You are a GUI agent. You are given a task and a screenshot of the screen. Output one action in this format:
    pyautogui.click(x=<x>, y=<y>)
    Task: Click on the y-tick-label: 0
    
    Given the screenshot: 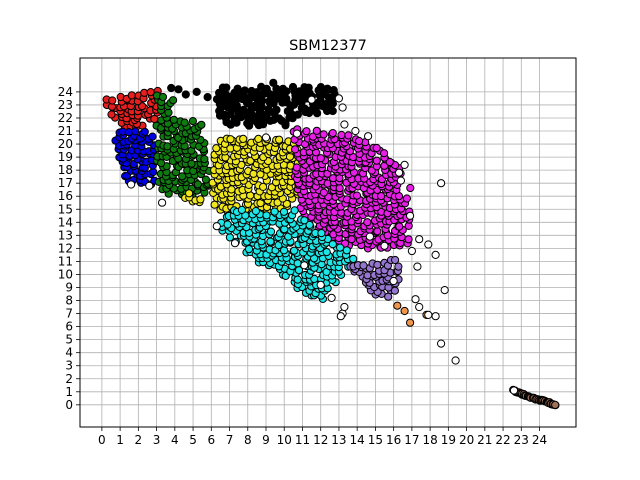 What is the action you would take?
    pyautogui.click(x=69, y=405)
    